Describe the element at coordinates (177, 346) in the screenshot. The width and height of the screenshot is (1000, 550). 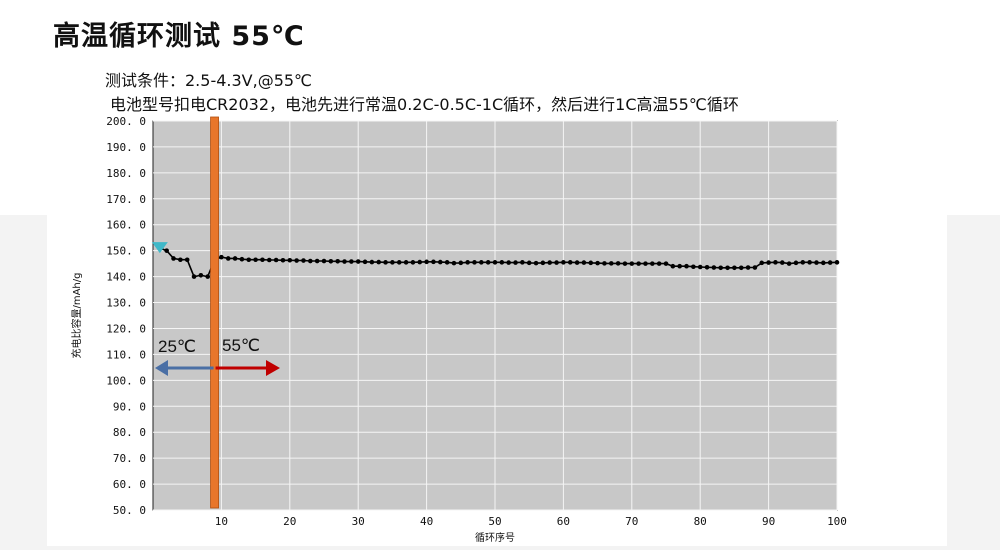
I see `label-25c: 25℃` at that location.